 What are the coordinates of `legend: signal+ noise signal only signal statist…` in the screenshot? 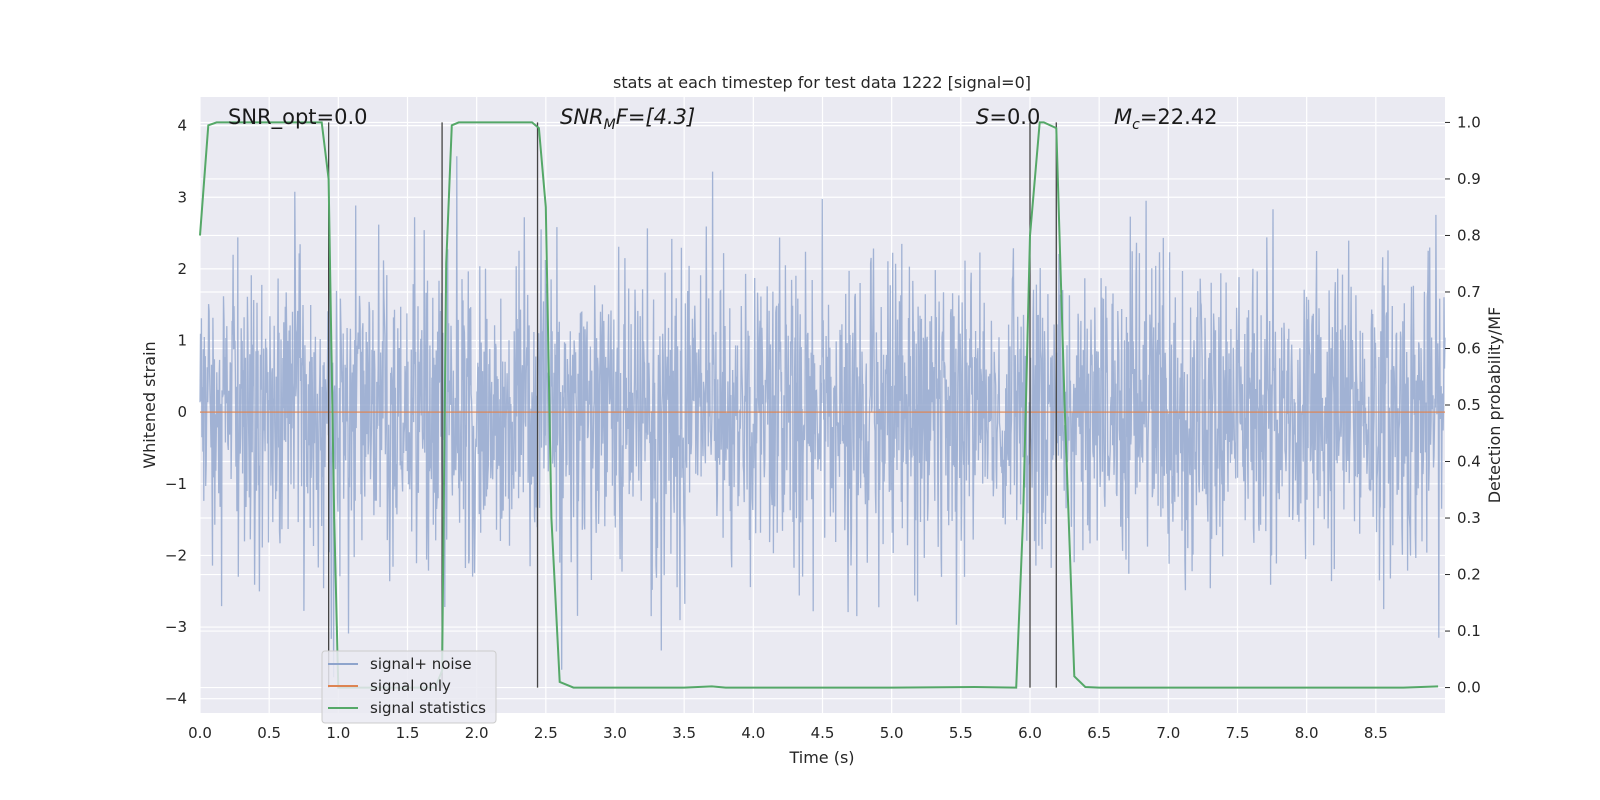 It's located at (409, 687).